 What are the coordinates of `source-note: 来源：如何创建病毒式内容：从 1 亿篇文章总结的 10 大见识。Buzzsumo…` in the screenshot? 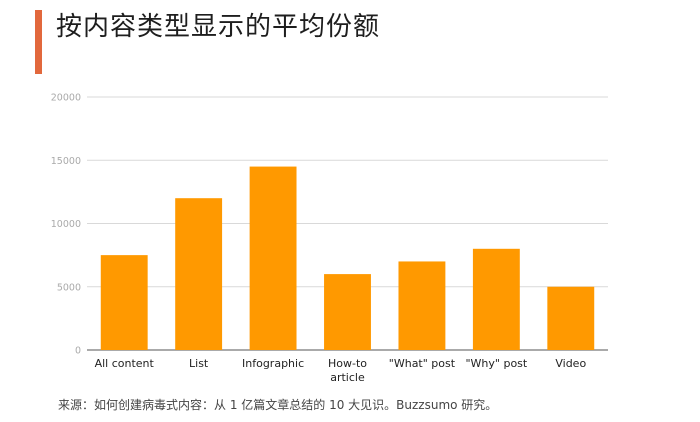 It's located at (278, 405).